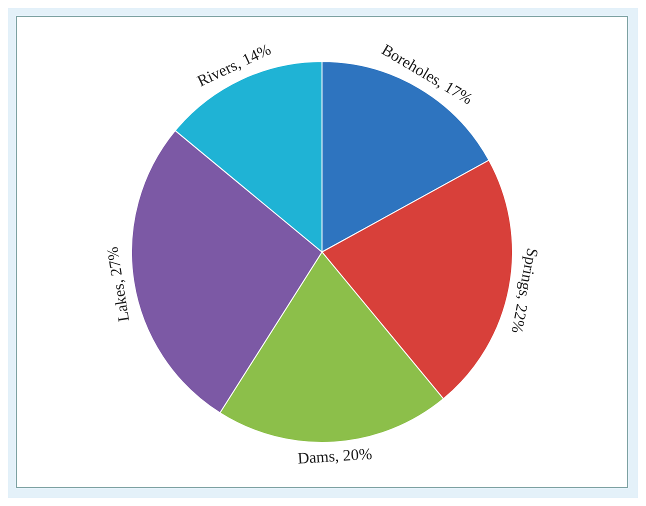  What do you see at coordinates (234, 65) in the screenshot?
I see `slice-label: Rivers, 14%` at bounding box center [234, 65].